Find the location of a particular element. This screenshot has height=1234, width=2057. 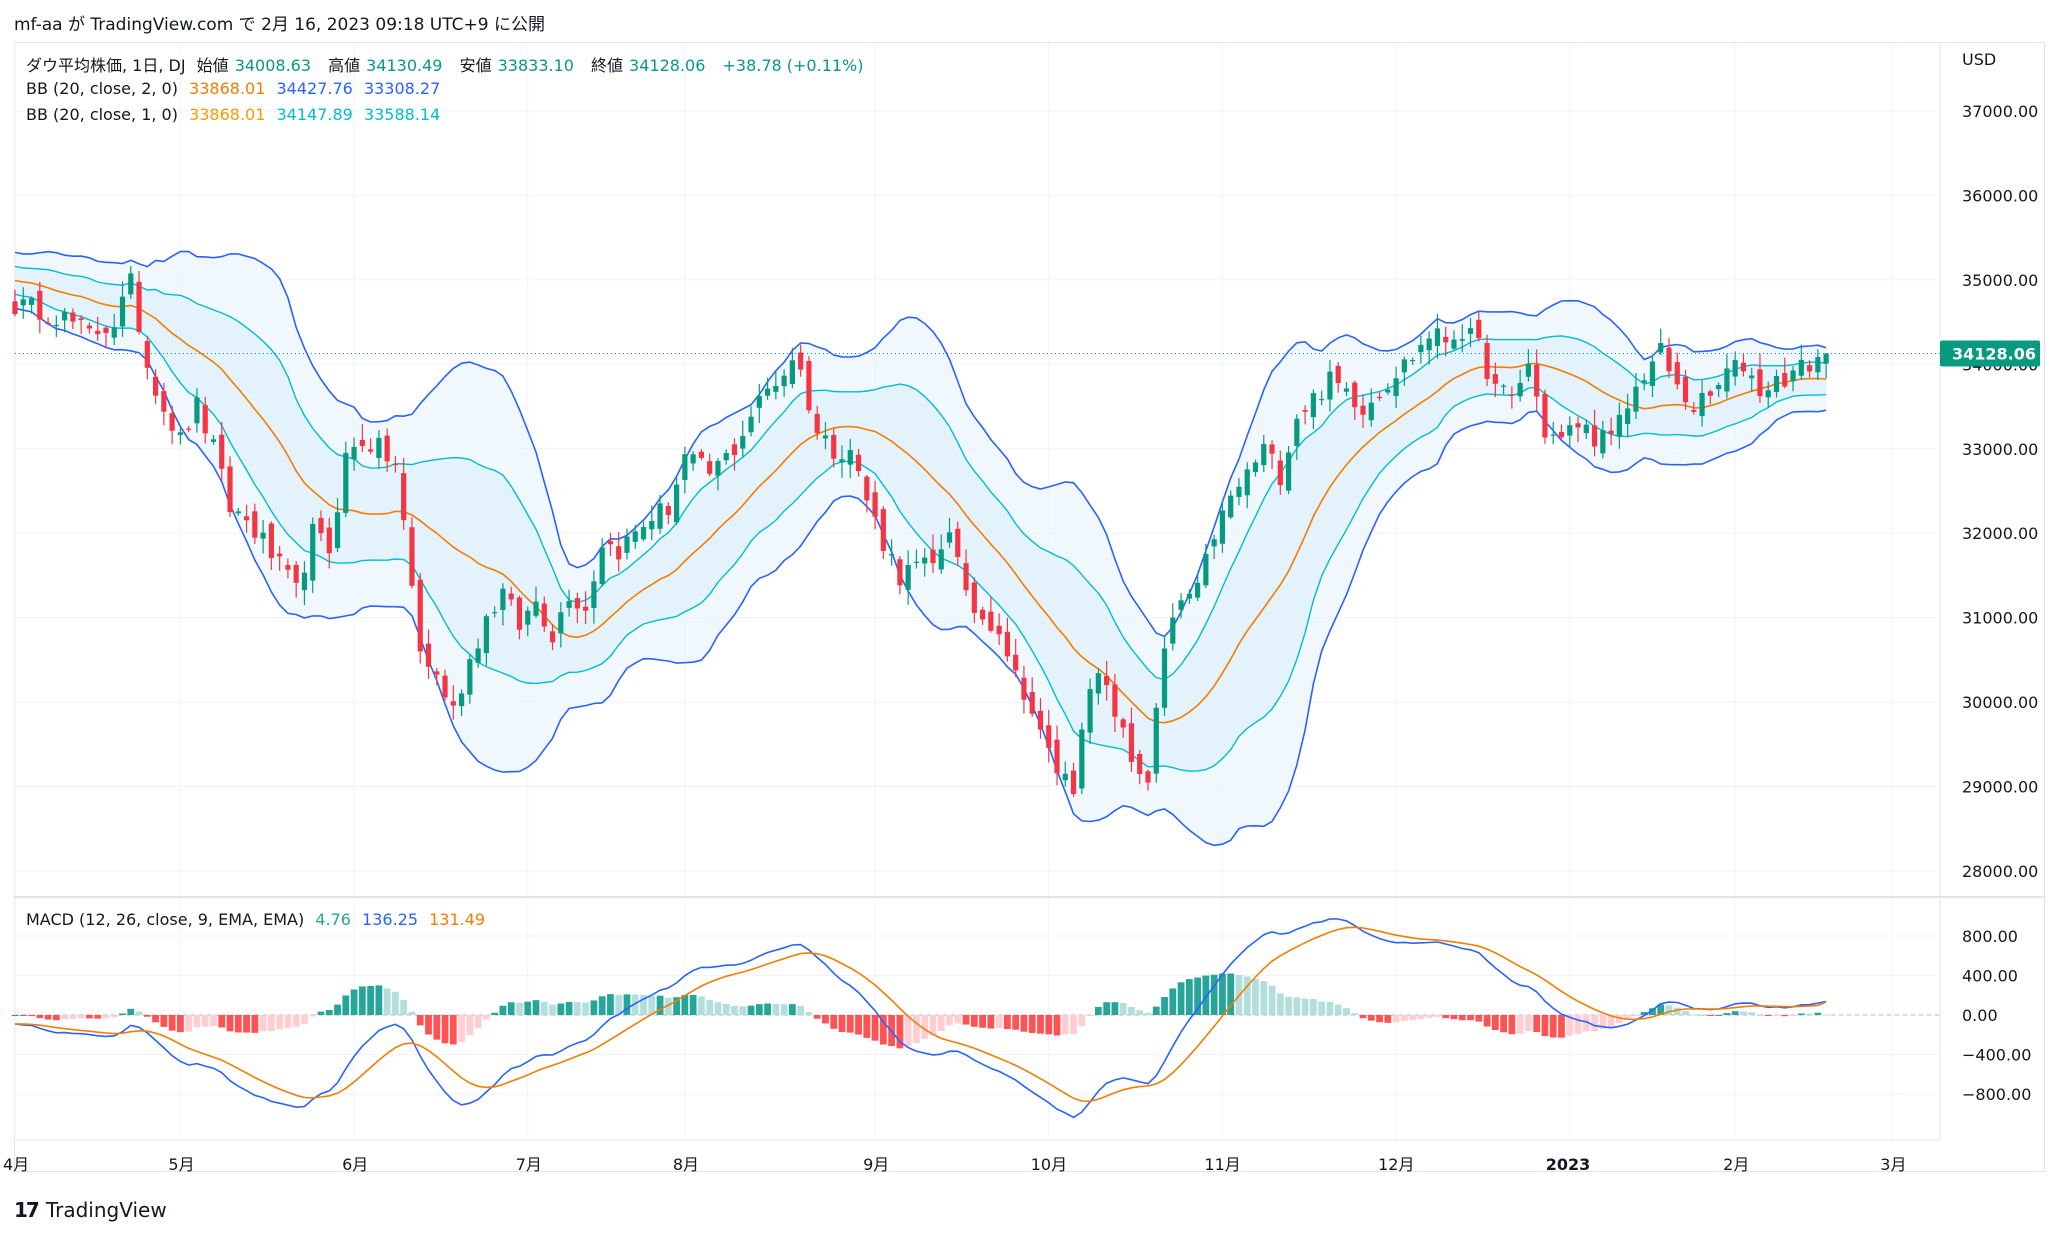

bb1-basis-value: 33868.01 is located at coordinates (227, 114).